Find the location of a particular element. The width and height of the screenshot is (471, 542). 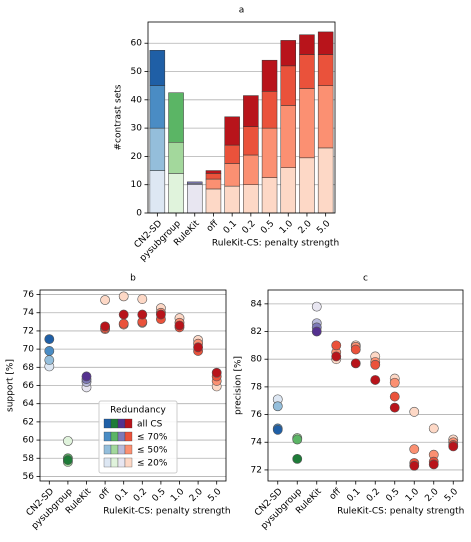

y-tick-label: 40 is located at coordinates (137, 100).